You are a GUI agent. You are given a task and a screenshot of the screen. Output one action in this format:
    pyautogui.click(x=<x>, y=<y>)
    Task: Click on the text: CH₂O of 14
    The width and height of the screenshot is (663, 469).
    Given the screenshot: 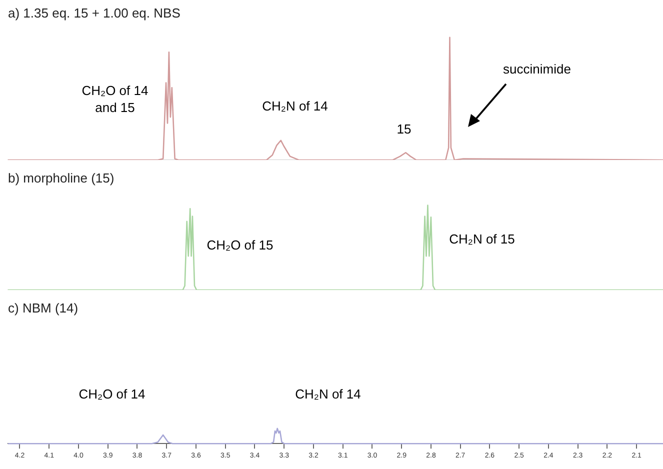 What is the action you would take?
    pyautogui.click(x=112, y=394)
    